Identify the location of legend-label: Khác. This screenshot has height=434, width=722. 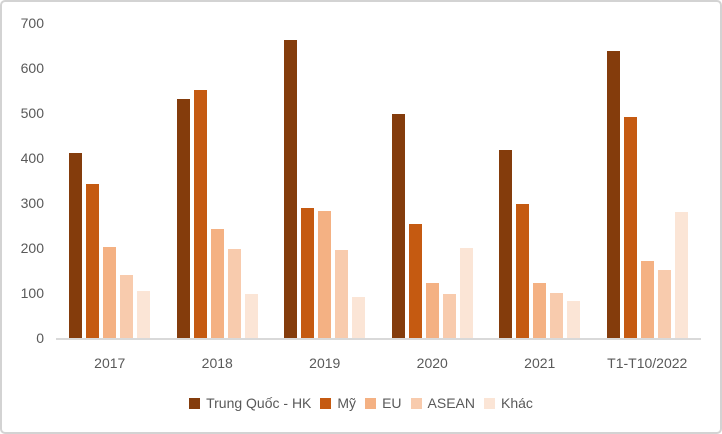
(516, 403).